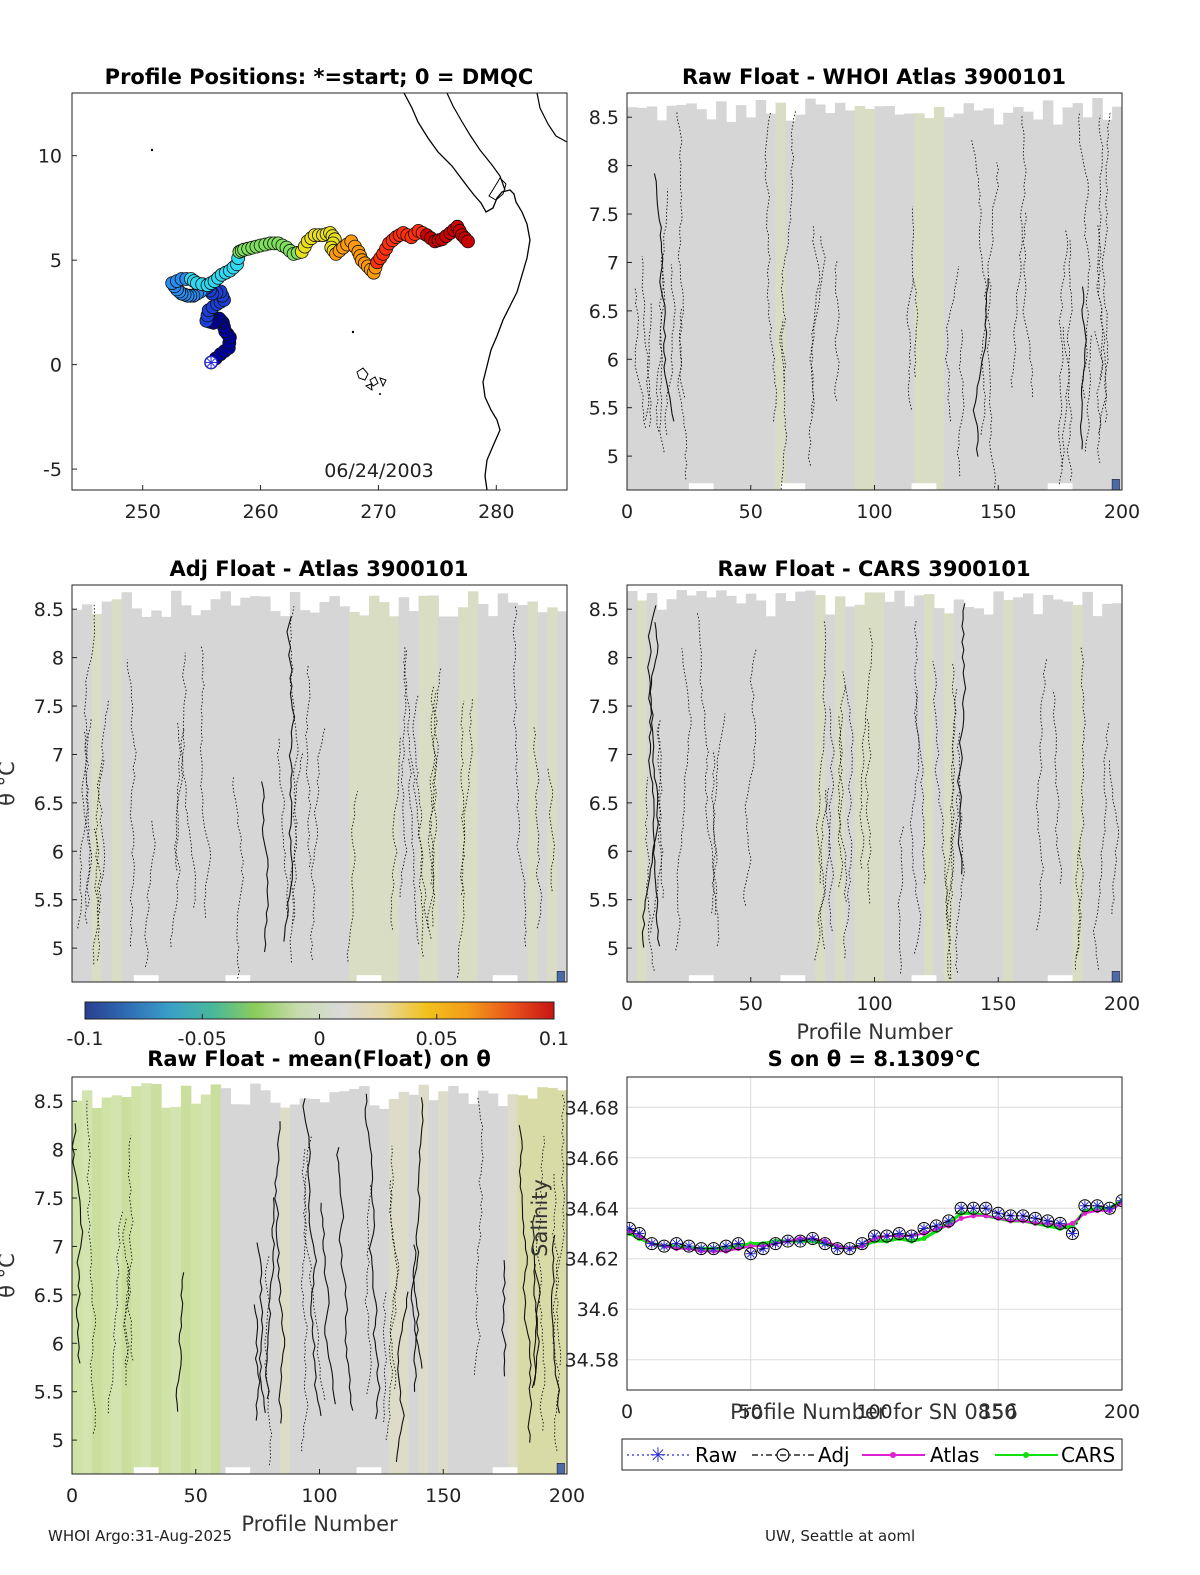 This screenshot has width=1200, height=1575. What do you see at coordinates (319, 77) in the screenshot?
I see `map-title: Profile Positions: *=start; 0 = DMQC` at bounding box center [319, 77].